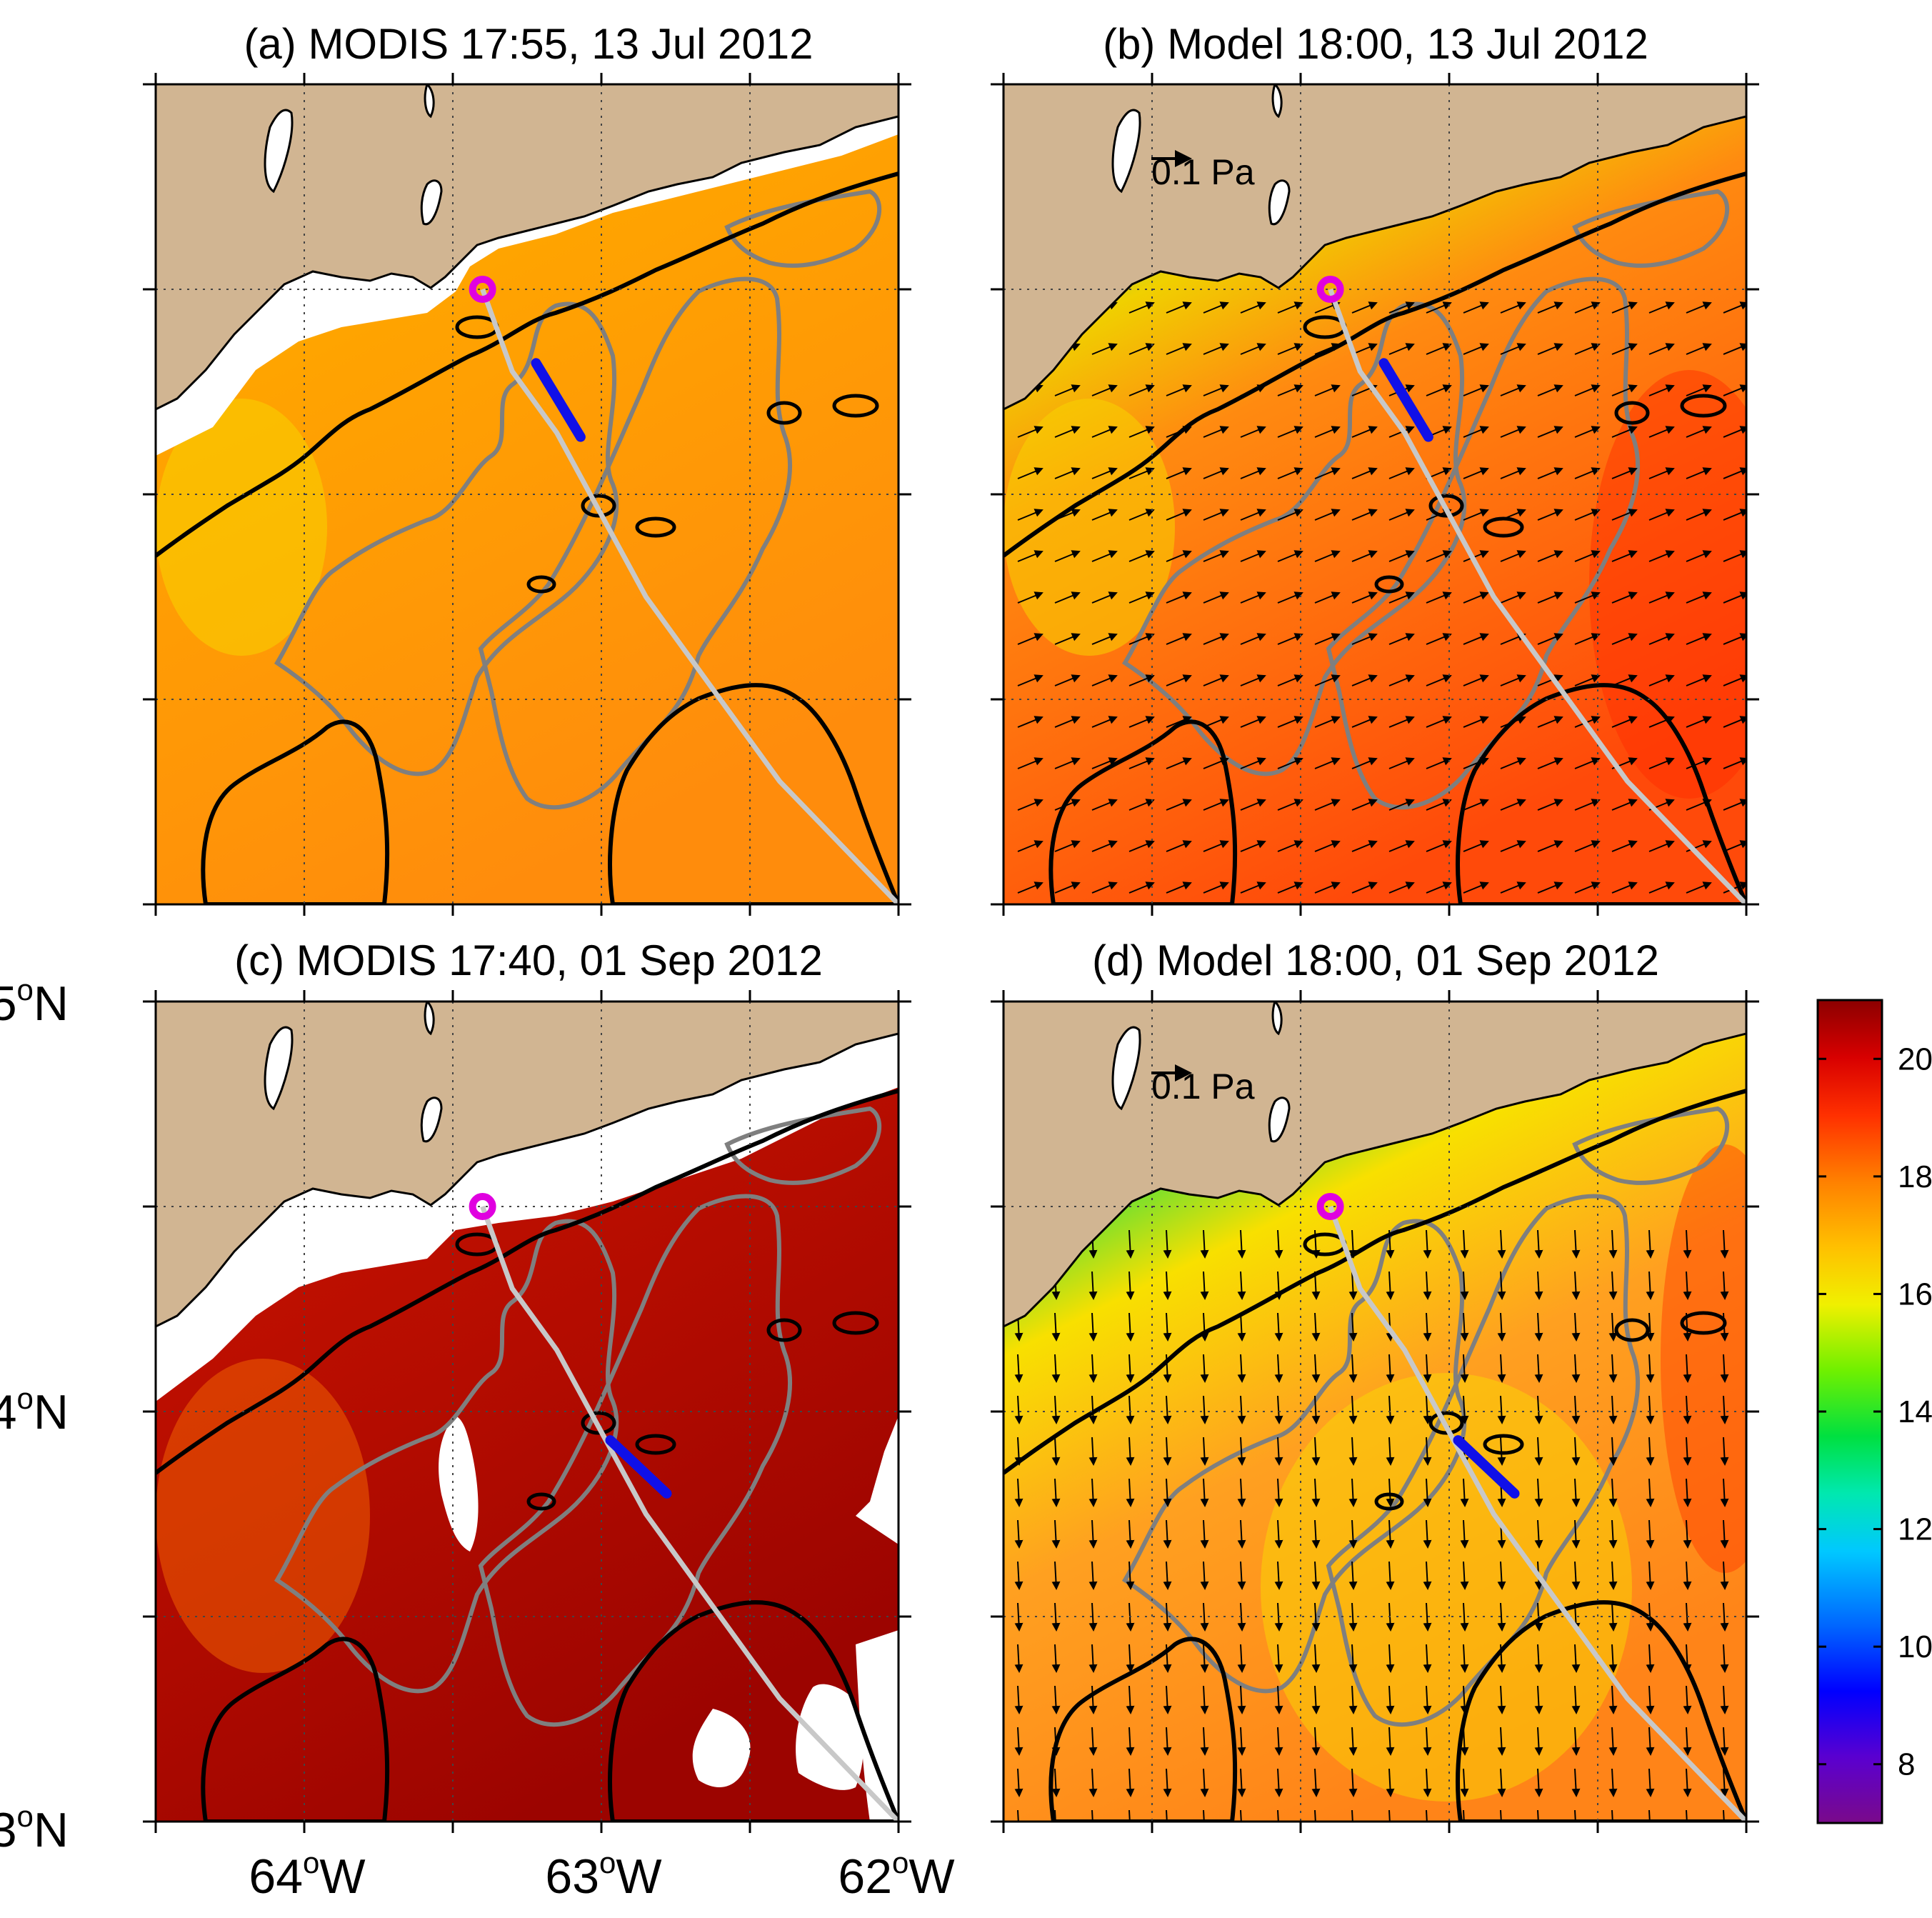  I want to click on x-tick-64-hemi: W, so click(342, 1876).